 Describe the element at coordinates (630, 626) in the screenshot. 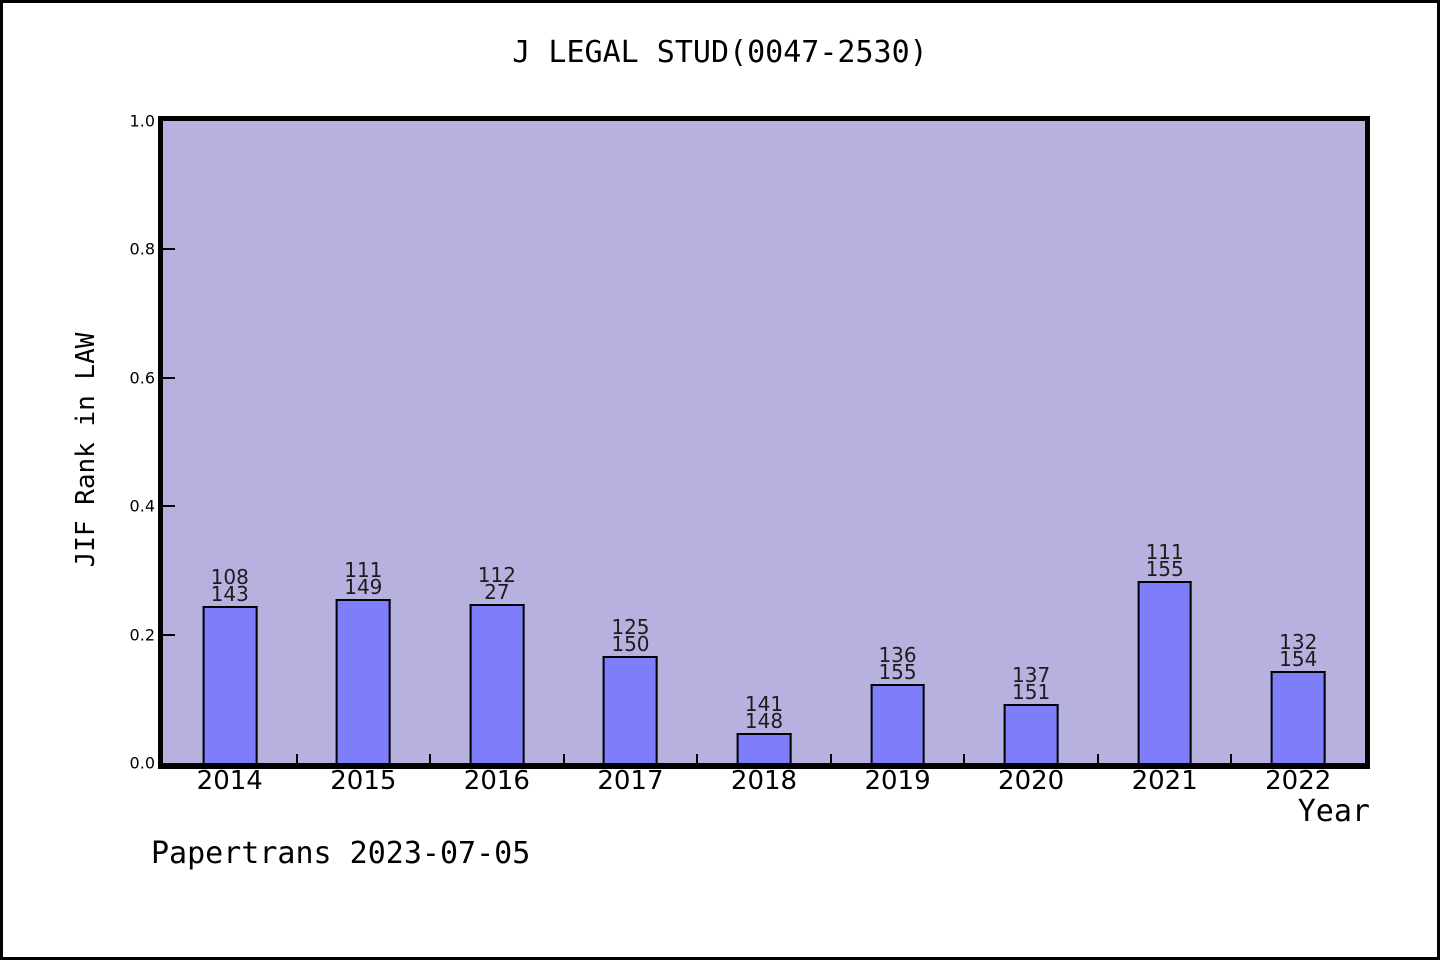

I see `bar-value-line: 125` at that location.